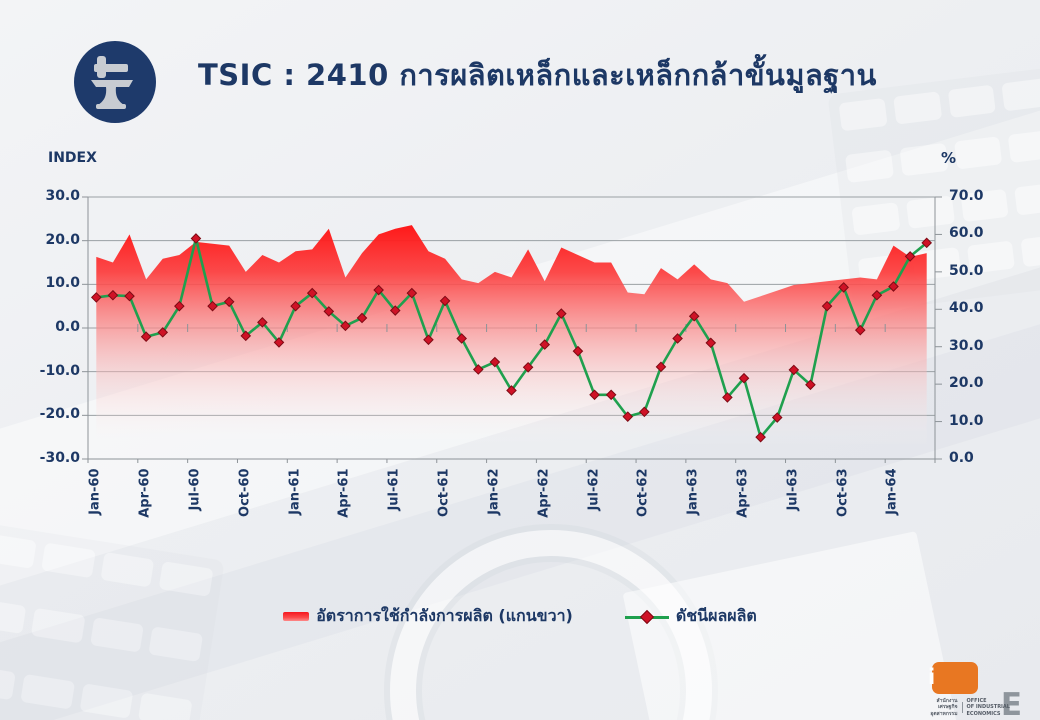  I want to click on x-axis-tick-label: Jul-61, so click(394, 489).